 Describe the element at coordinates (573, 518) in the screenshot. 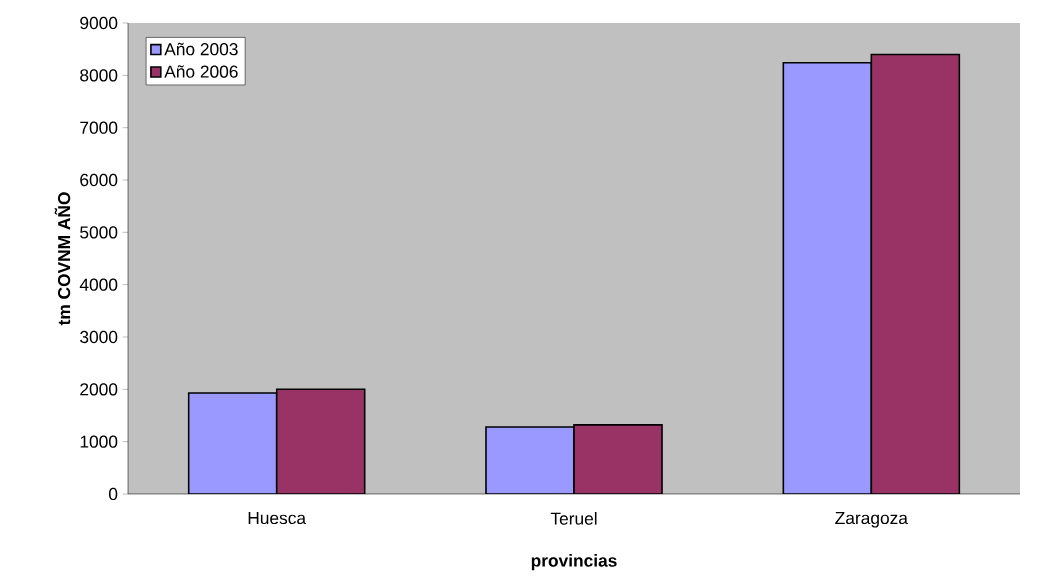

I see `x-tick-label: Teruel` at that location.